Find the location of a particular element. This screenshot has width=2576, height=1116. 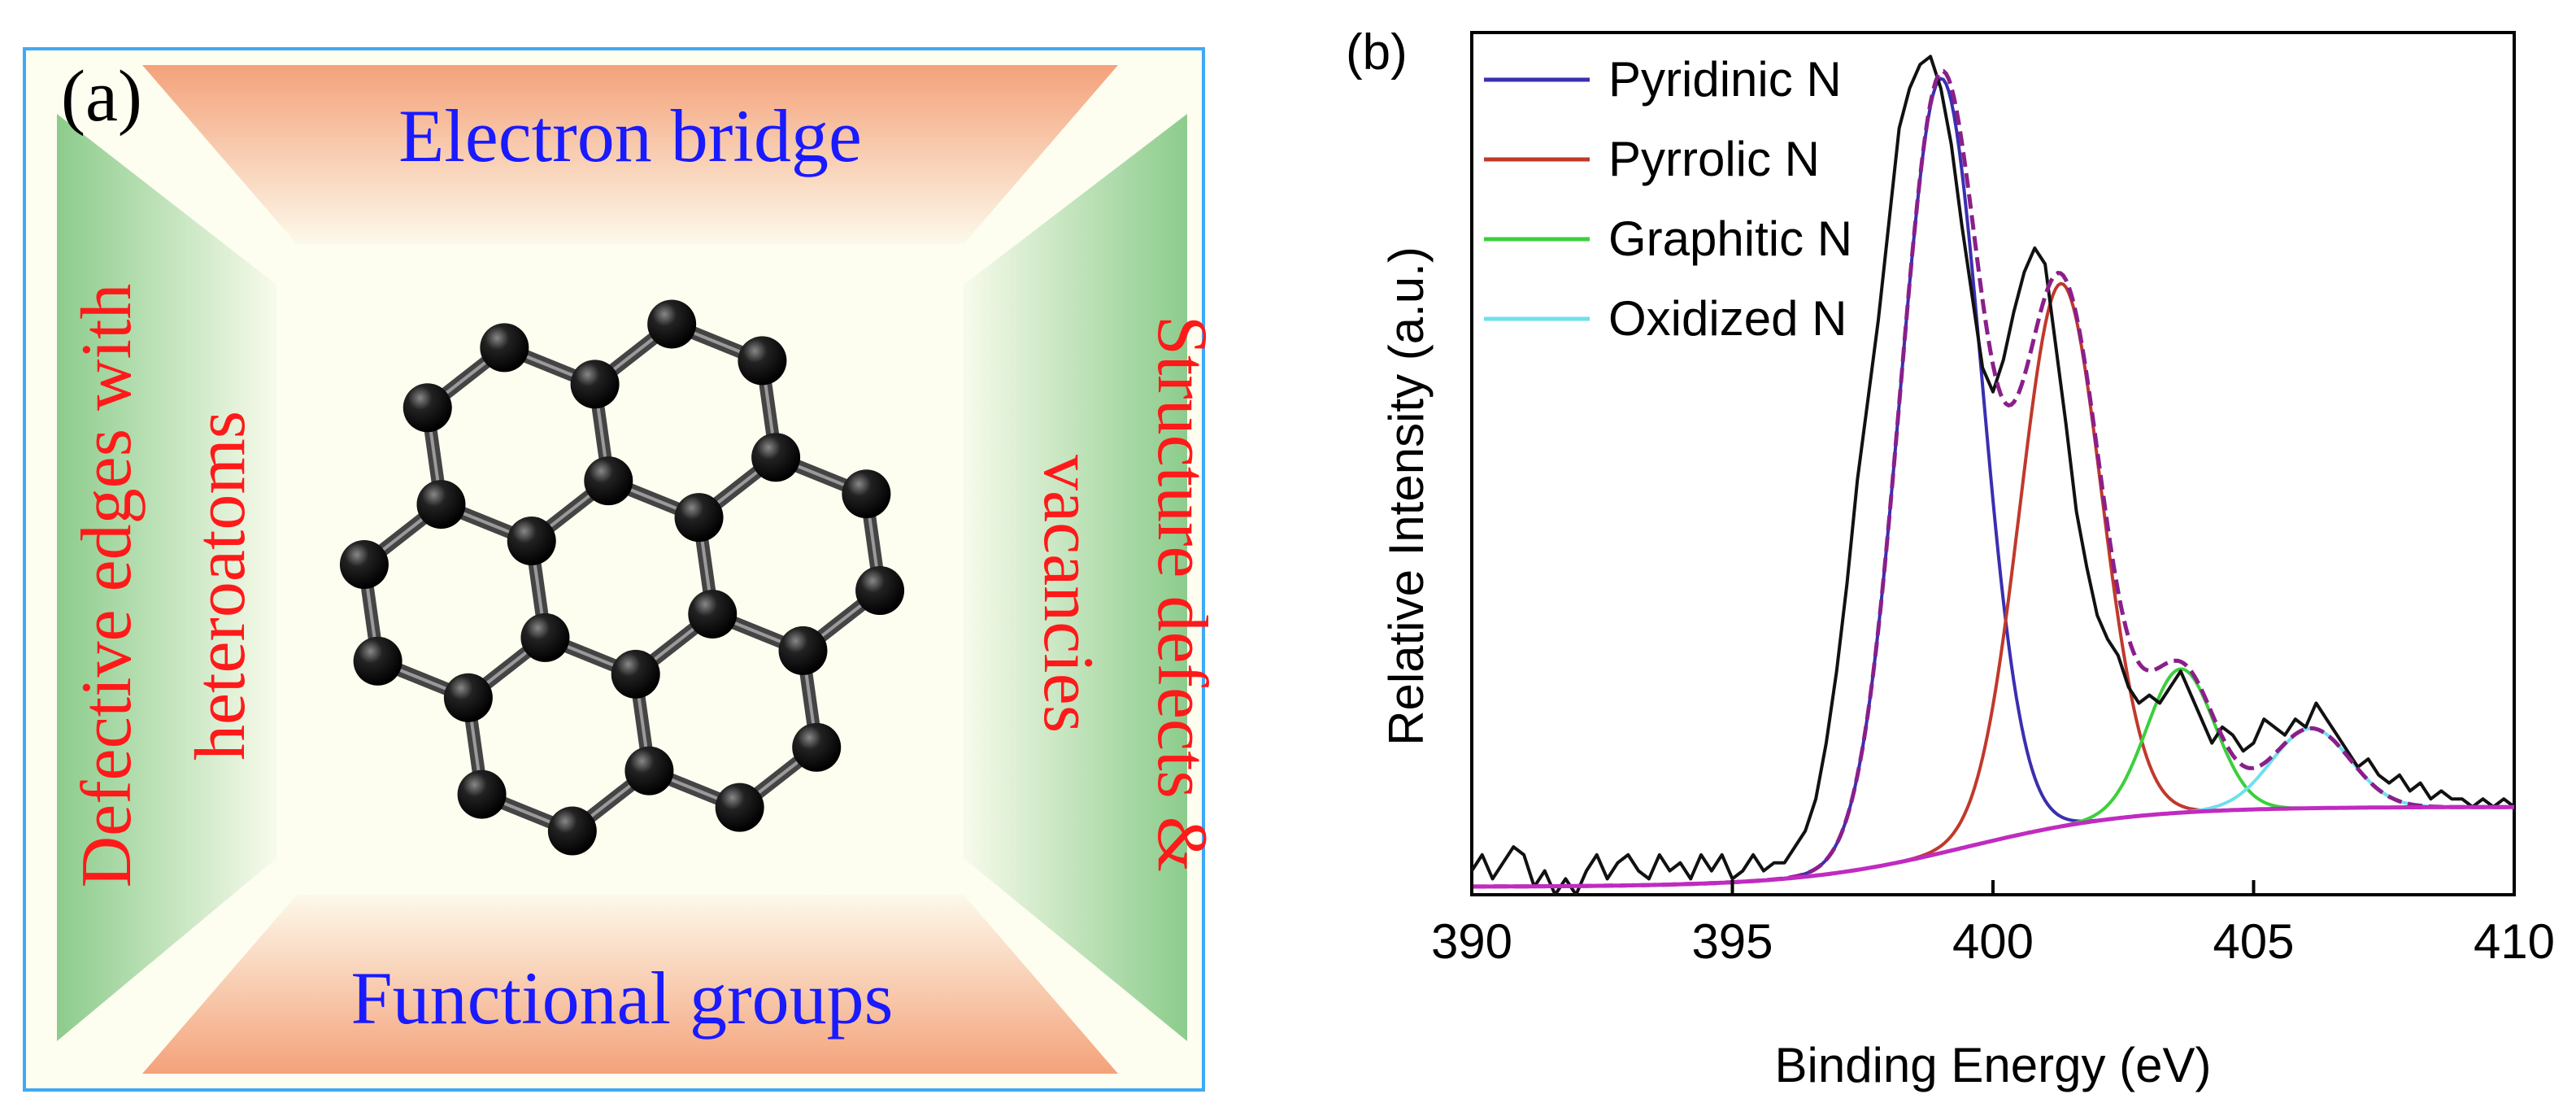

background-baseline-line is located at coordinates (1993, 846).